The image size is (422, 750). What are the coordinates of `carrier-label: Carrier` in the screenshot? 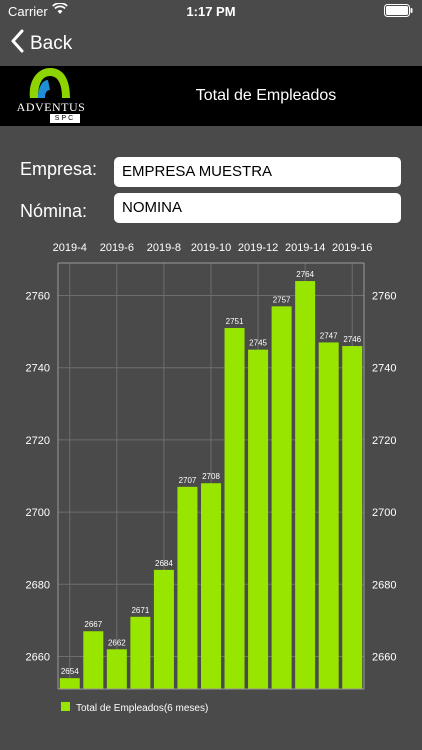 It's located at (28, 11).